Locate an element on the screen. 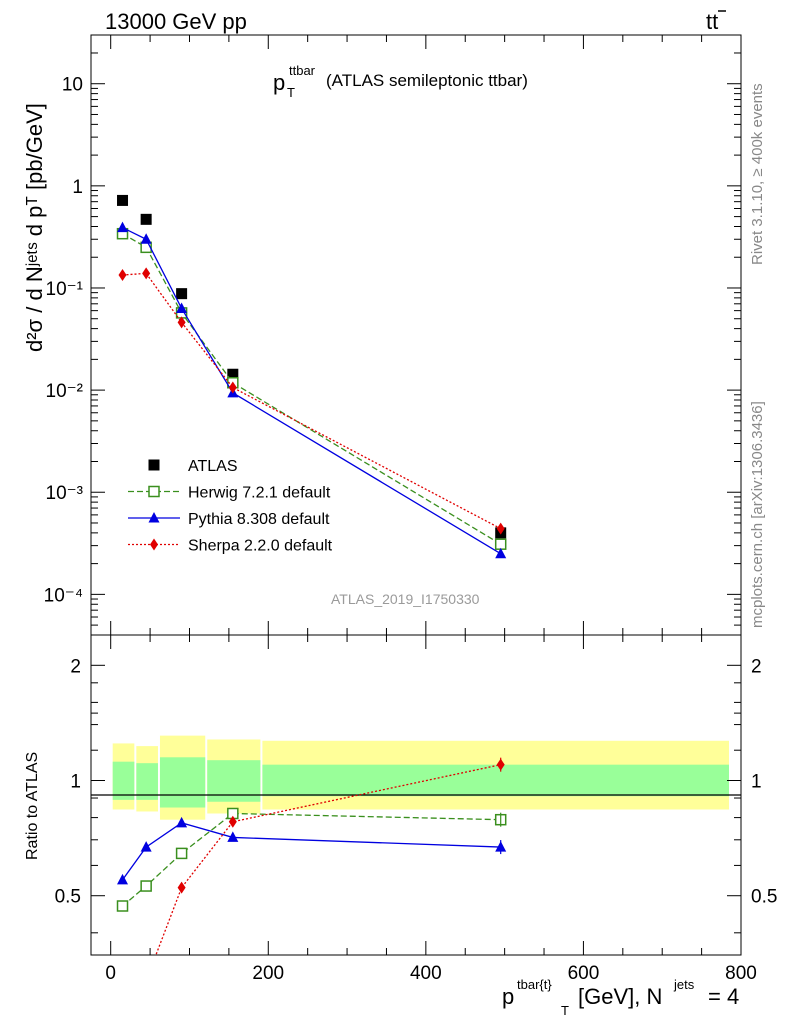 This screenshot has width=786, height=1024. main-y-axis-label: d²σ / d Nʲᵉᵗˢ d pᵀ [pb/GeV] is located at coordinates (34, 227).